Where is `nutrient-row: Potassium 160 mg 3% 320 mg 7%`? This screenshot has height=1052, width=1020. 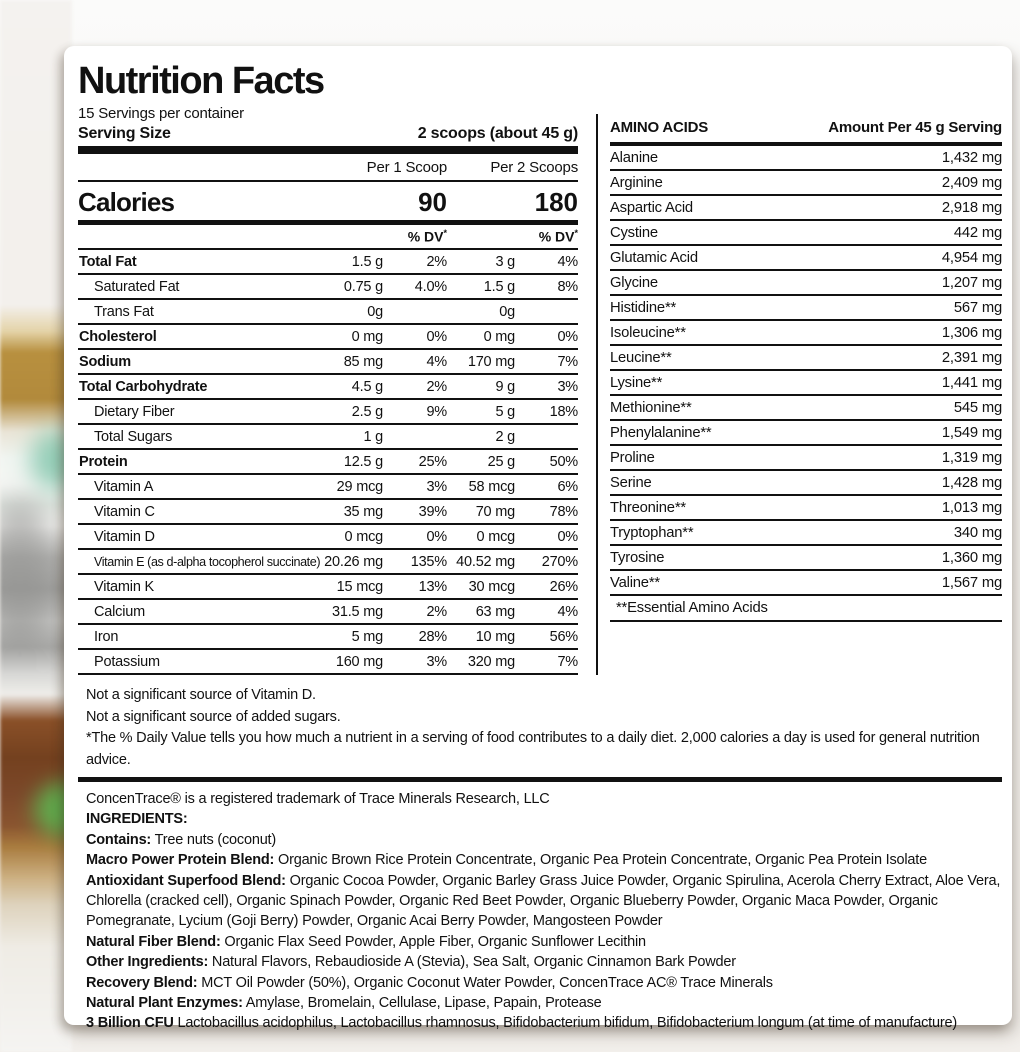 nutrient-row: Potassium 160 mg 3% 320 mg 7% is located at coordinates (328, 662).